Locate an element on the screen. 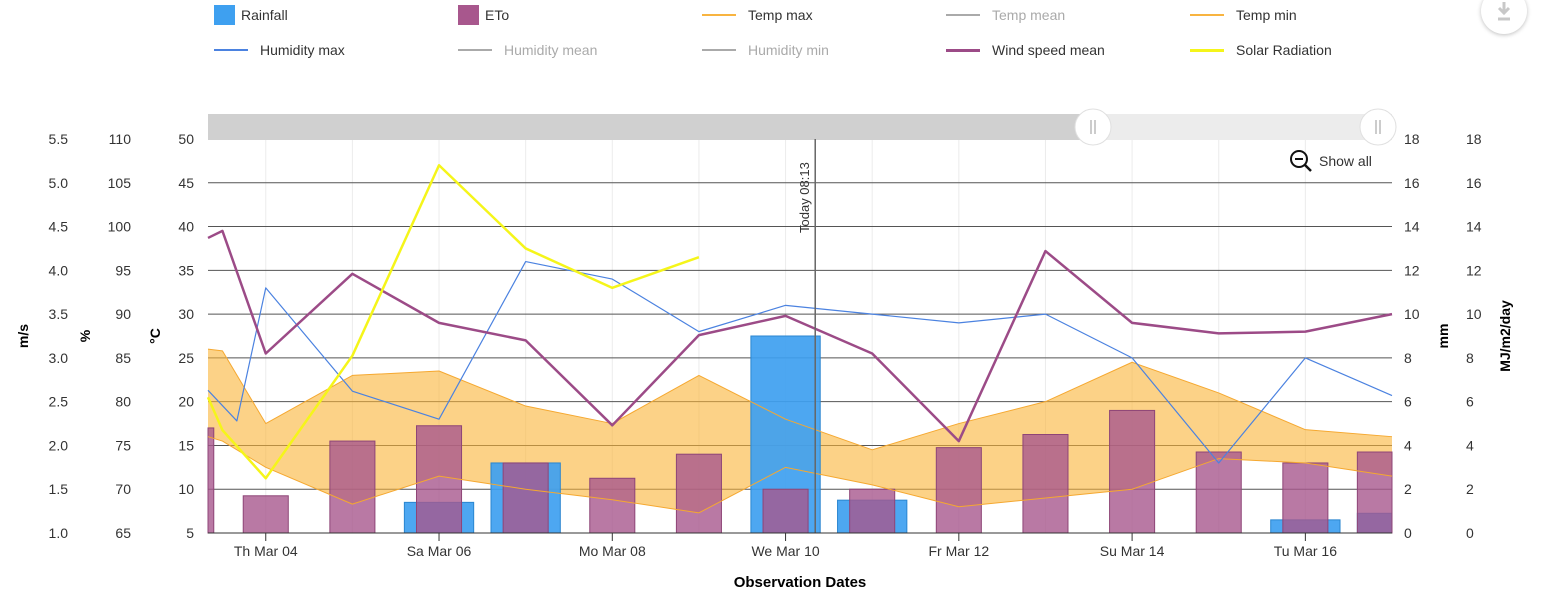  x-tick-label: We Mar 10 is located at coordinates (785, 551).